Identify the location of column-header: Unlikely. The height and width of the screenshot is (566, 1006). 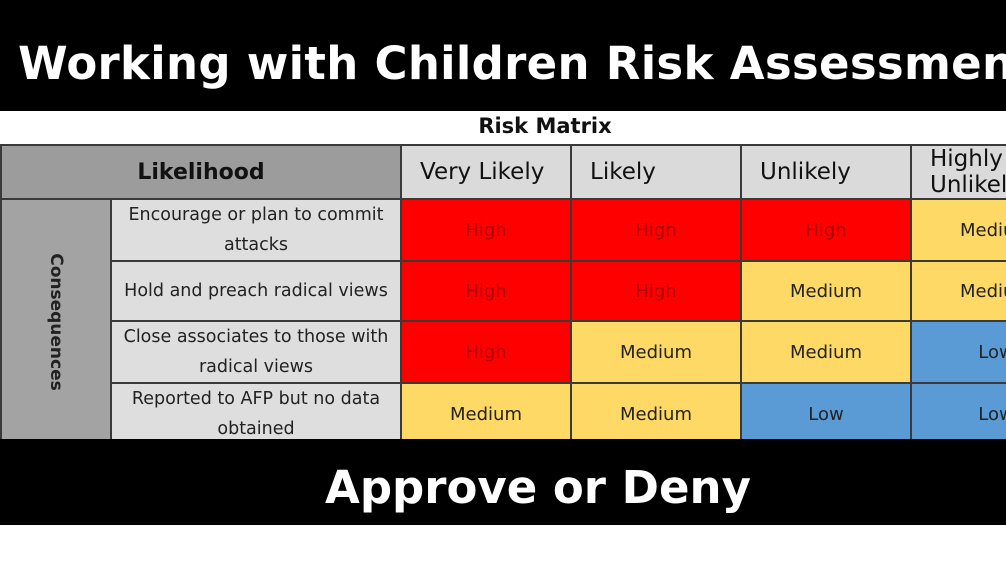
(826, 172).